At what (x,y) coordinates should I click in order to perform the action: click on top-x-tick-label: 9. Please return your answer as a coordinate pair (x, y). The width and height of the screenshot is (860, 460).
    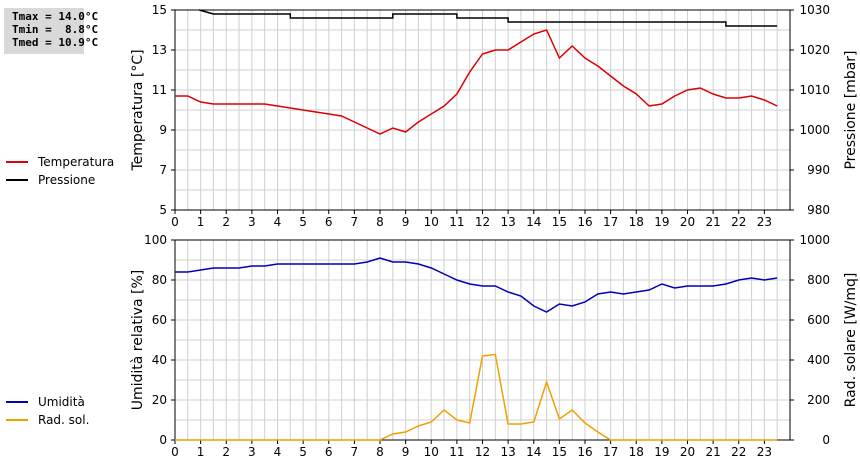
    Looking at the image, I should click on (406, 222).